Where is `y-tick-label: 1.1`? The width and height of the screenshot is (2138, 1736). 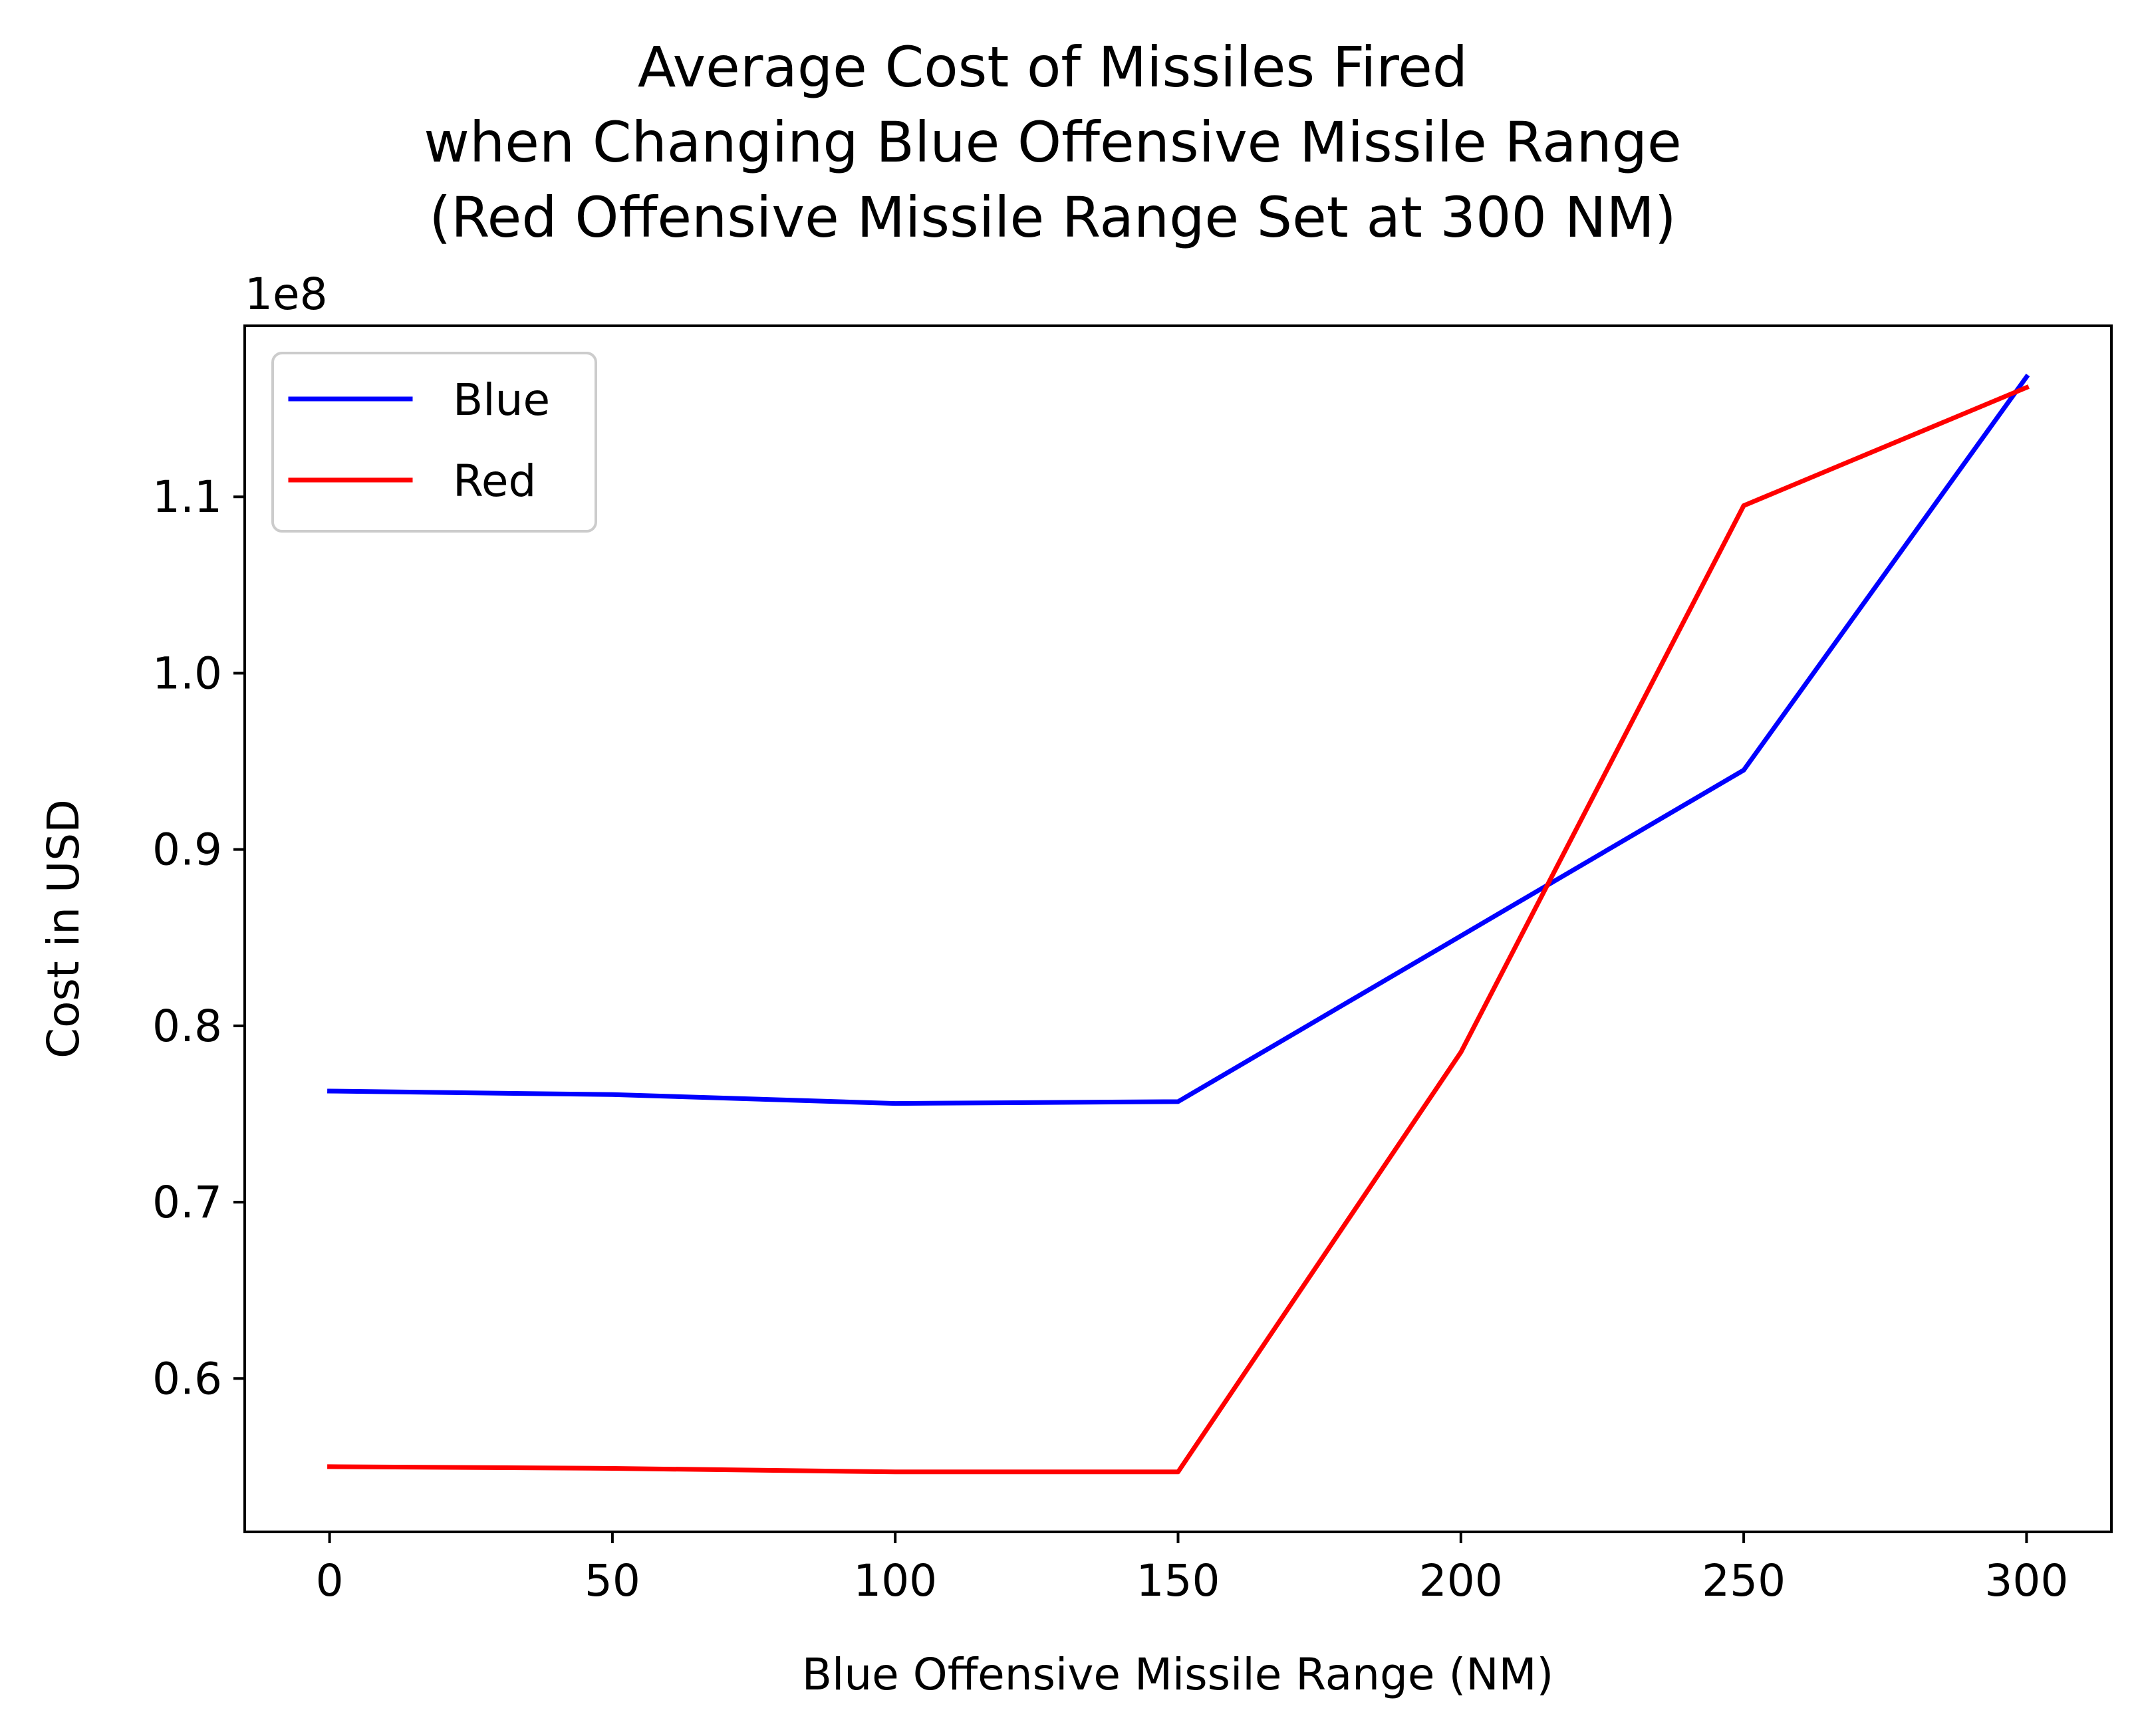
y-tick-label: 1.1 is located at coordinates (187, 497).